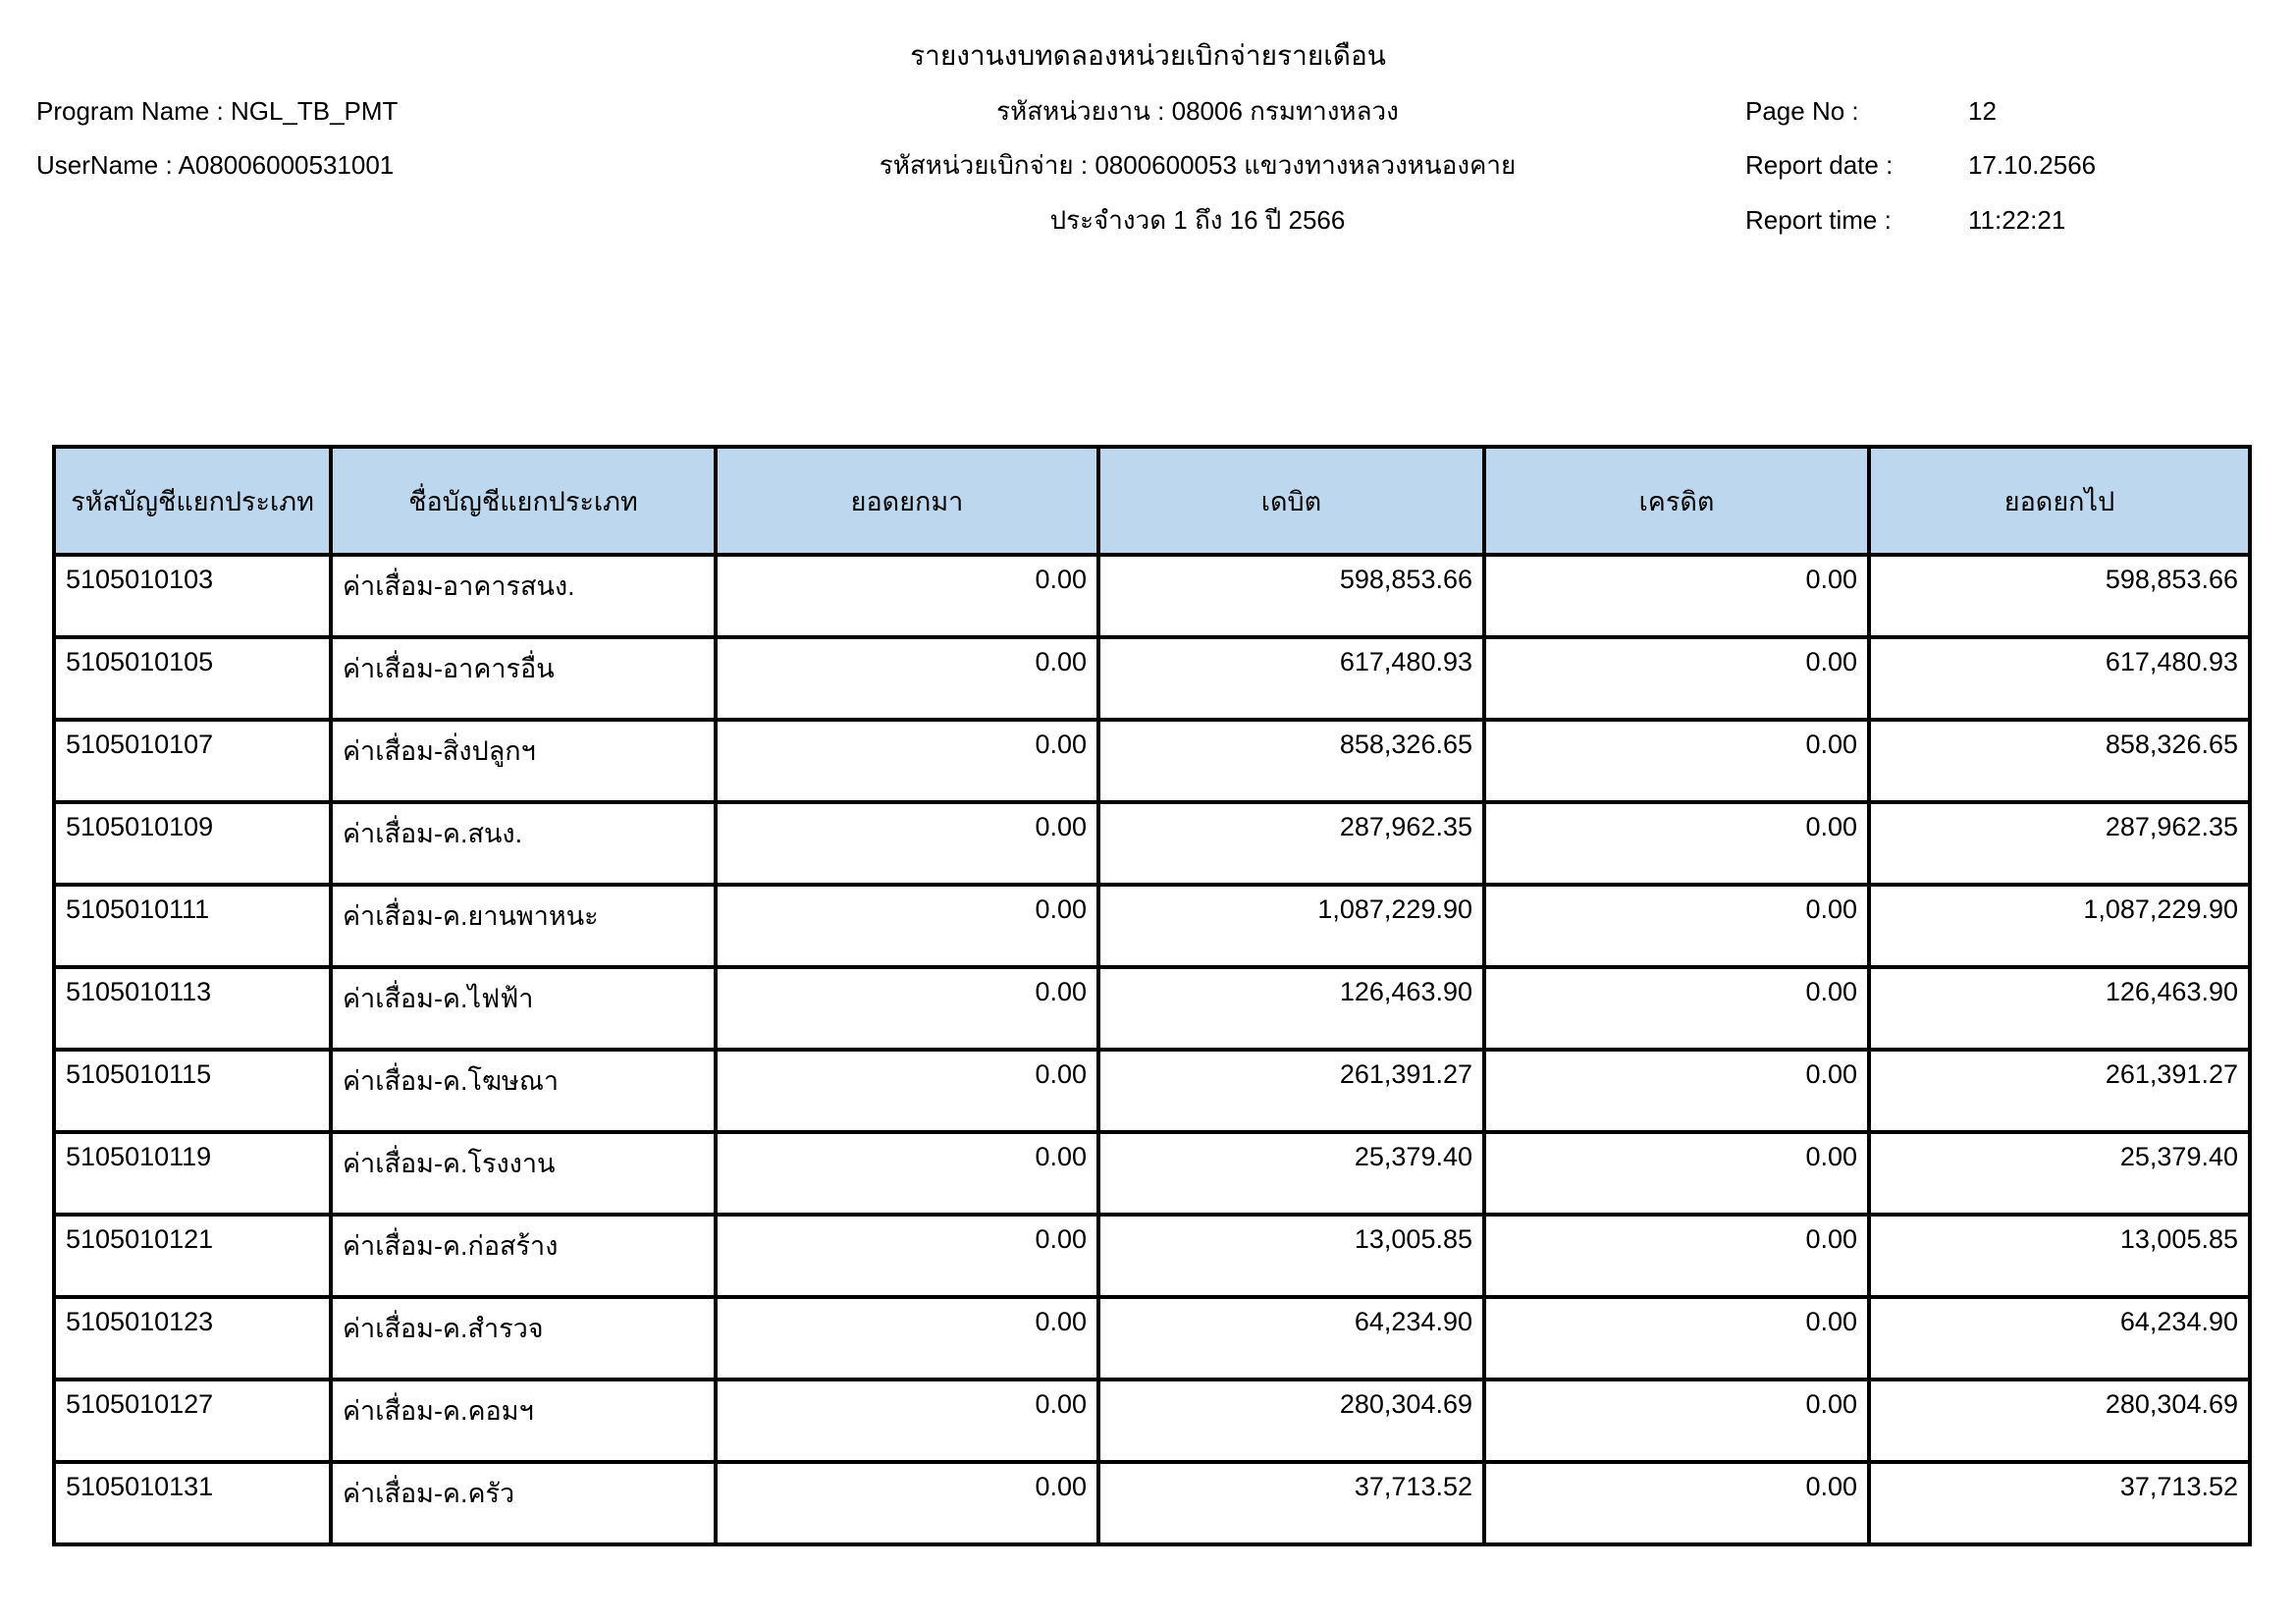 The width and height of the screenshot is (2296, 1623). I want to click on account-name-cell: ค่าเสื่อม-ค.สำรวจ, so click(523, 1338).